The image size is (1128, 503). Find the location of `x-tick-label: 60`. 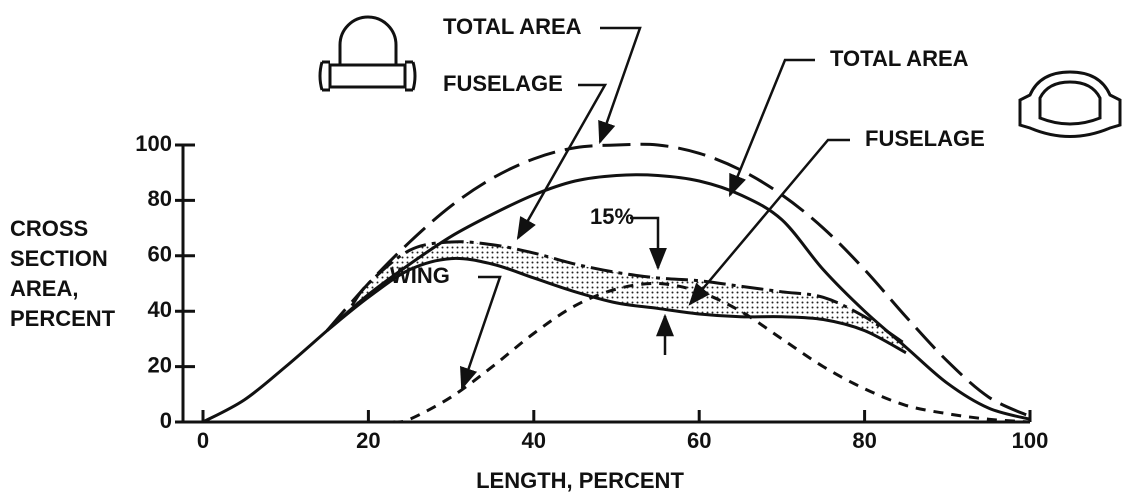

x-tick-label: 60 is located at coordinates (699, 440).